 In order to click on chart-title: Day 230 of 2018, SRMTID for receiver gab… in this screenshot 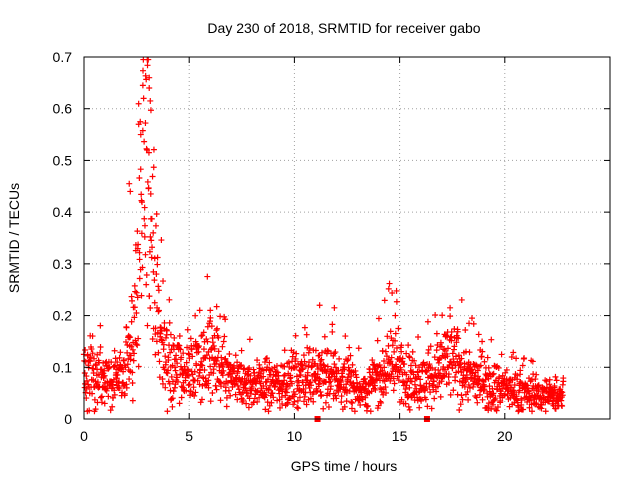, I will do `click(343, 28)`.